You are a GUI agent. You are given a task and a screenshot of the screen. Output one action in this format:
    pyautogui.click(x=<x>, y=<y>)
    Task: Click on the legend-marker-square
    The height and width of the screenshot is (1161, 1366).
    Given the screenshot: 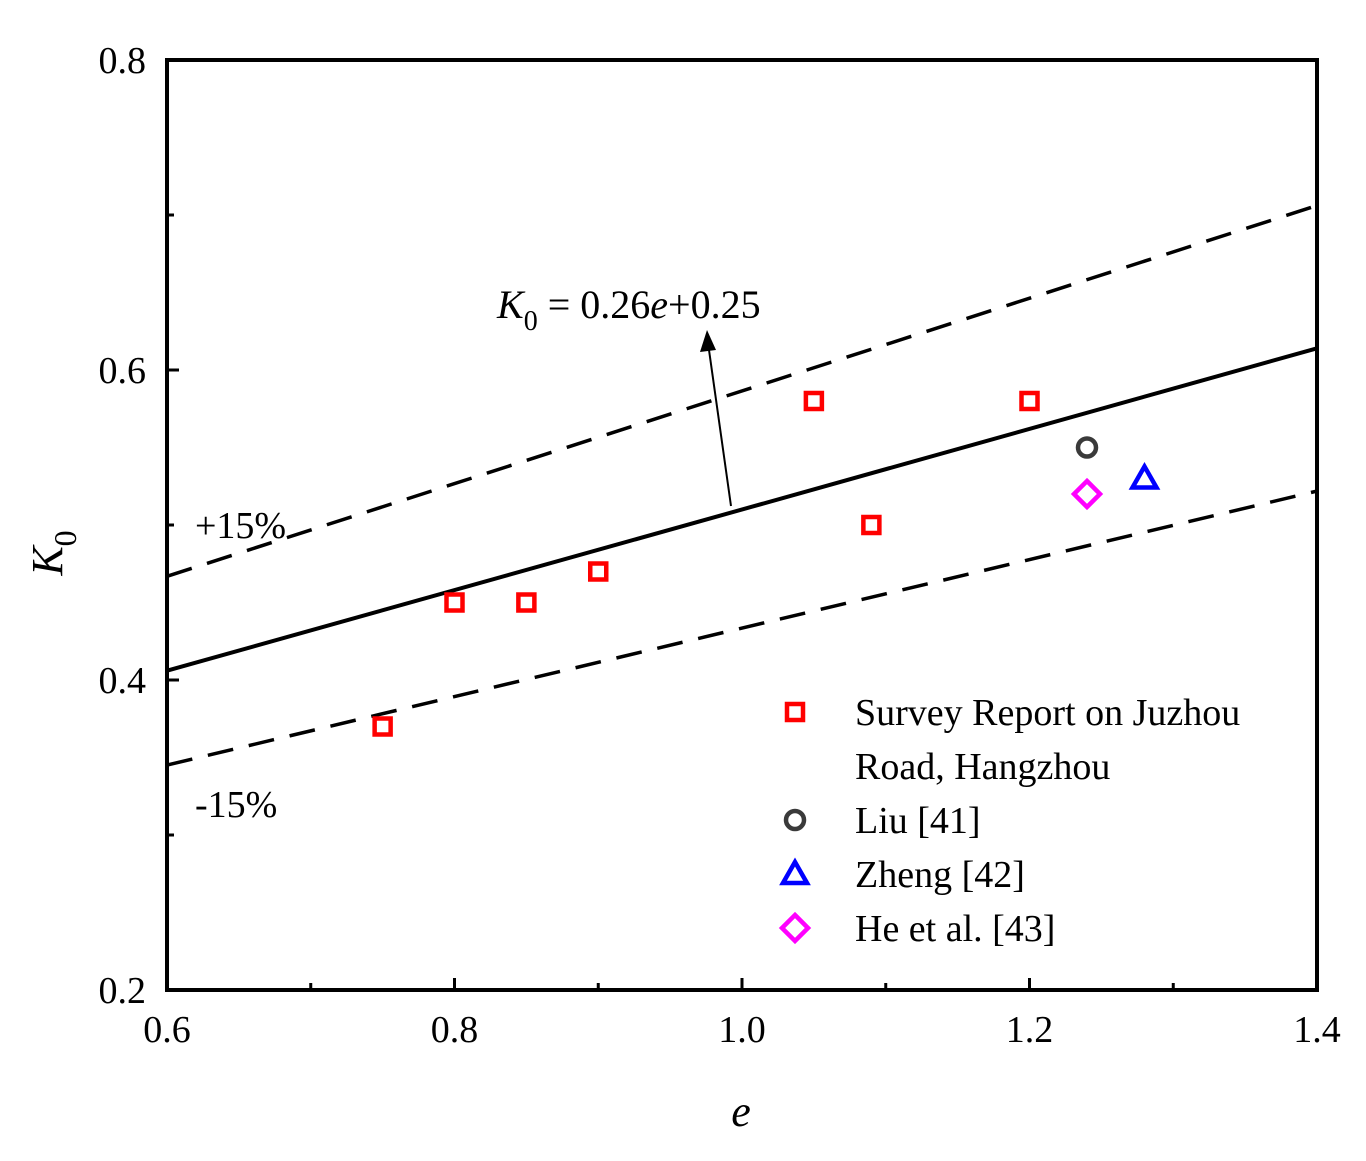 What is the action you would take?
    pyautogui.click(x=795, y=712)
    